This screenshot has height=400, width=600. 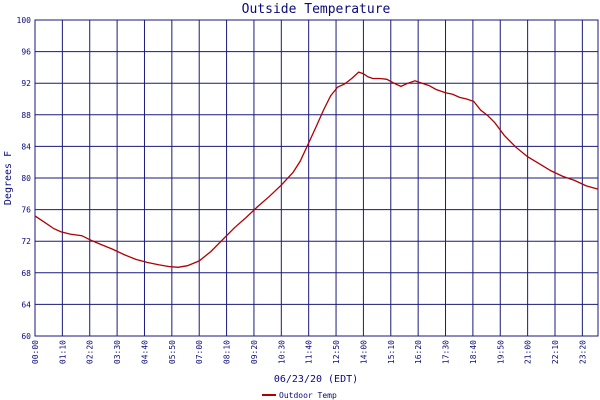 I want to click on x-tick-label: 22:10, so click(x=555, y=352).